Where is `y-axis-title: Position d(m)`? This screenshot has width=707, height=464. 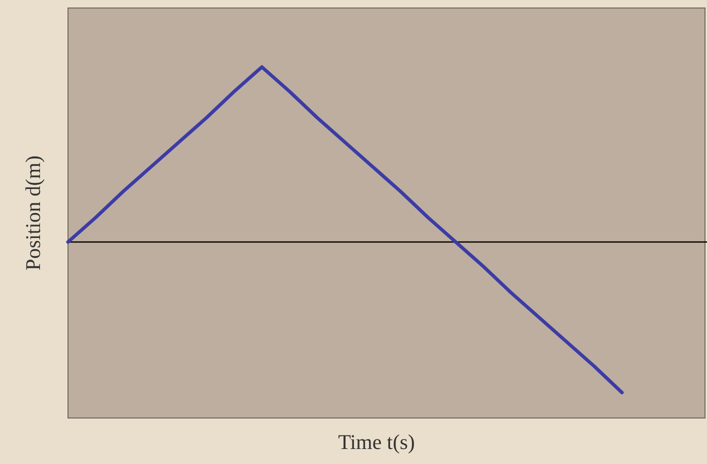 y-axis-title: Position d(m) is located at coordinates (33, 213).